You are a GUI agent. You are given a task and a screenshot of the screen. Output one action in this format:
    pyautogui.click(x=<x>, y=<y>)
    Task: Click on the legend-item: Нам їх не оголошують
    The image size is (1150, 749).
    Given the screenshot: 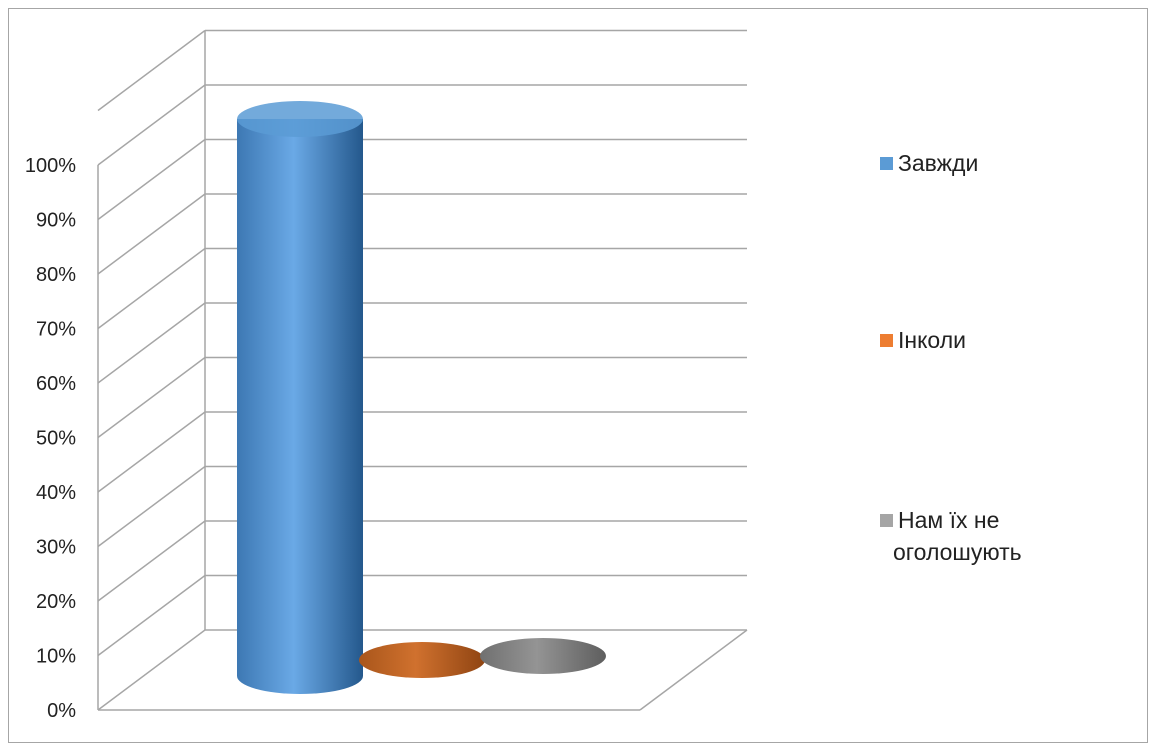 What is the action you would take?
    pyautogui.click(x=951, y=536)
    